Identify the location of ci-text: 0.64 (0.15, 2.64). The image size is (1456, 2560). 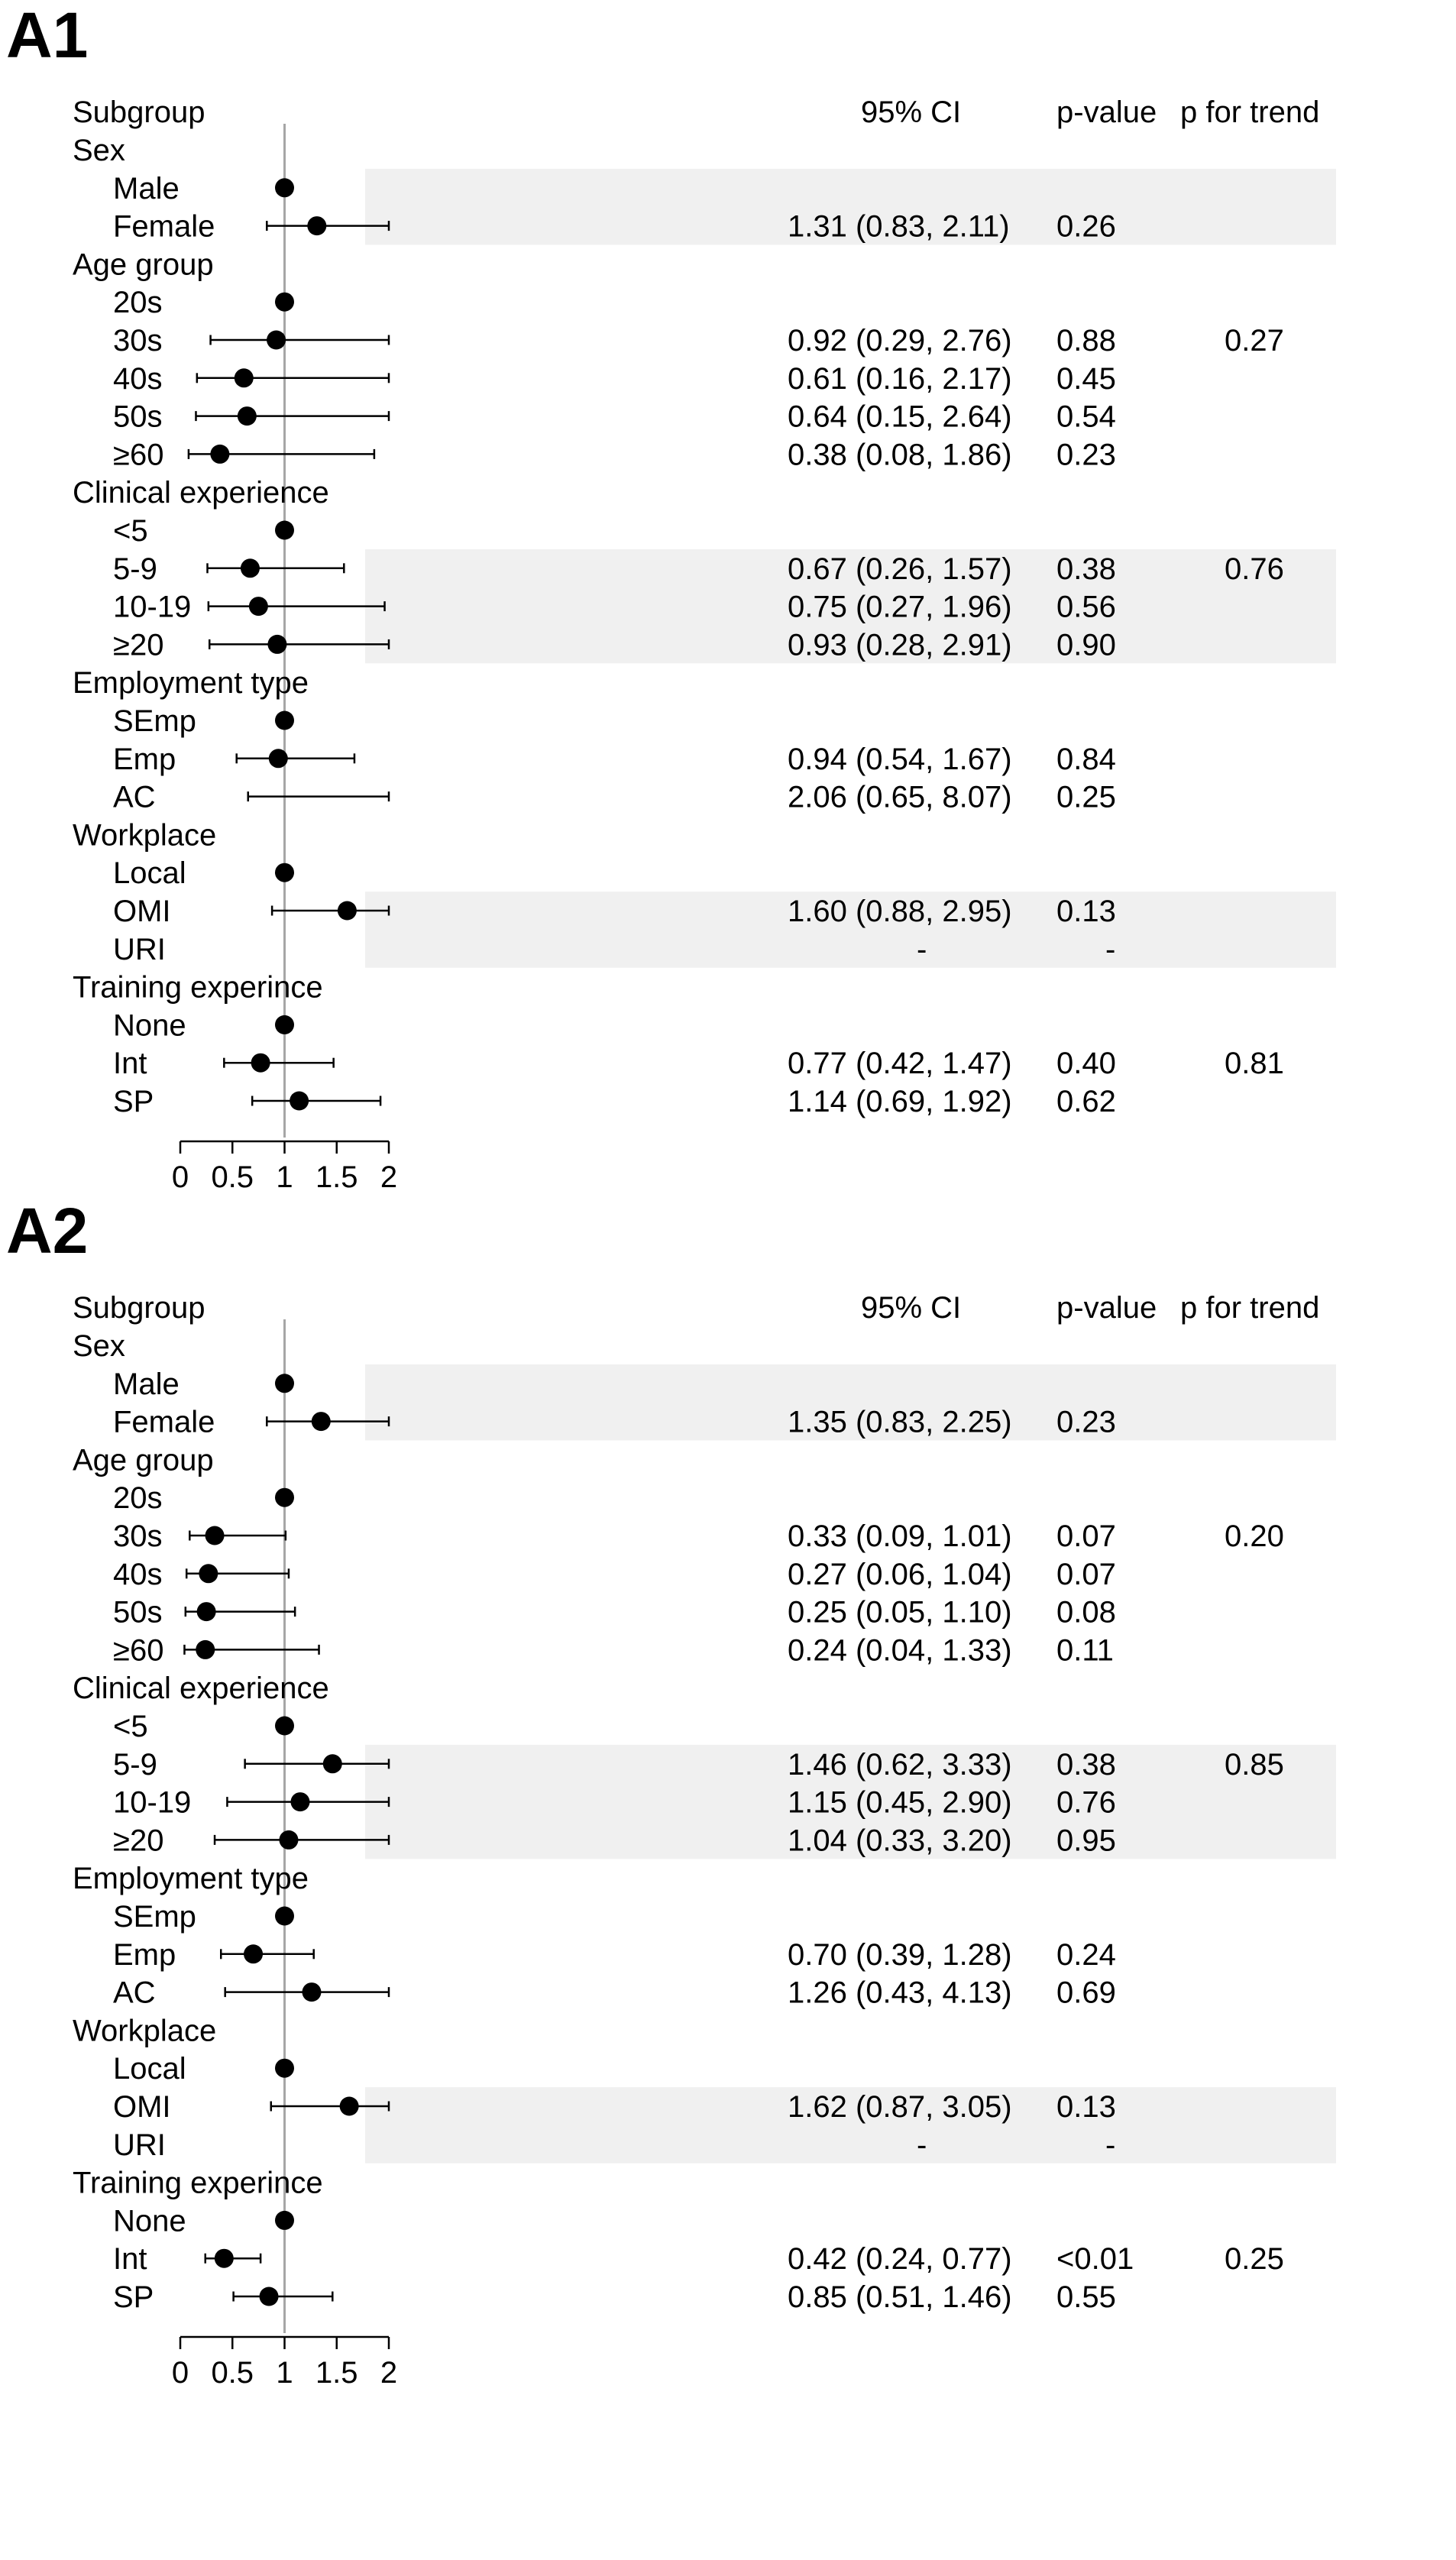
(900, 417).